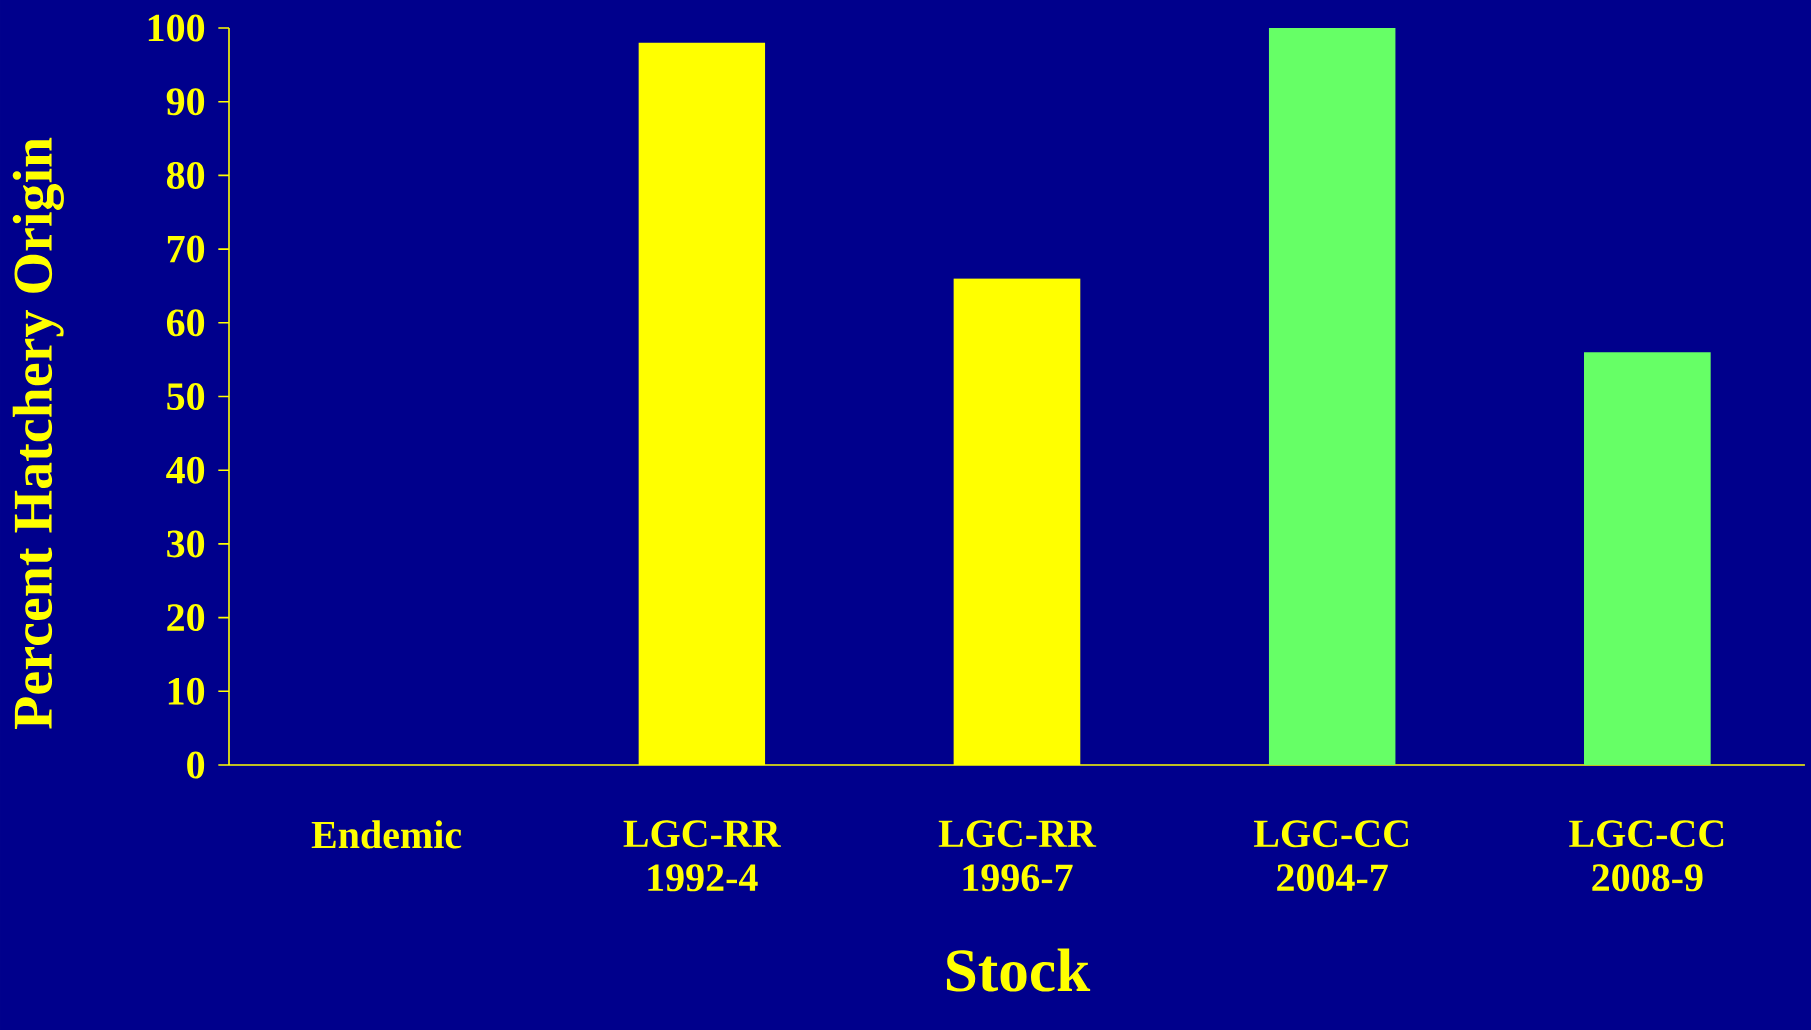  Describe the element at coordinates (186, 691) in the screenshot. I see `y-tick-label: 10` at that location.